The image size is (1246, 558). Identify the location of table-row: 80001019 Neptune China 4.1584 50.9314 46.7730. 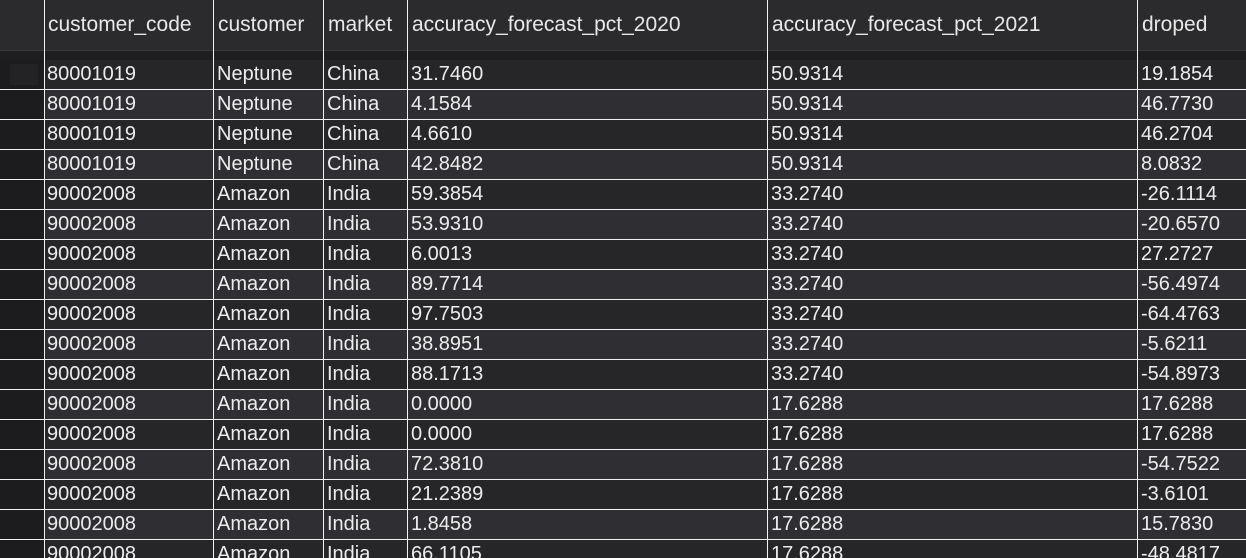
(623, 105).